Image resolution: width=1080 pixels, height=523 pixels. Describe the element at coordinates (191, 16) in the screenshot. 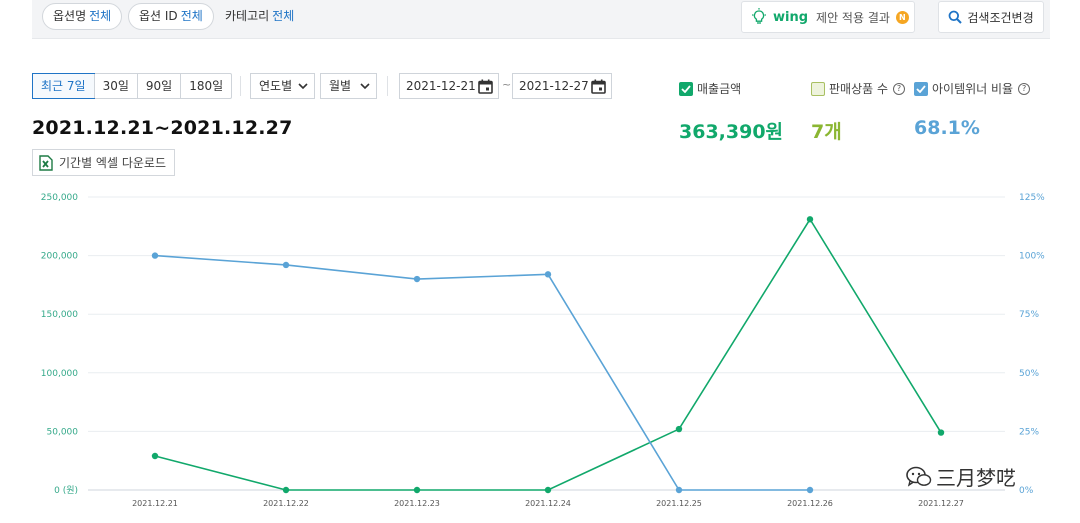

I see `option-id-value: 전체` at that location.